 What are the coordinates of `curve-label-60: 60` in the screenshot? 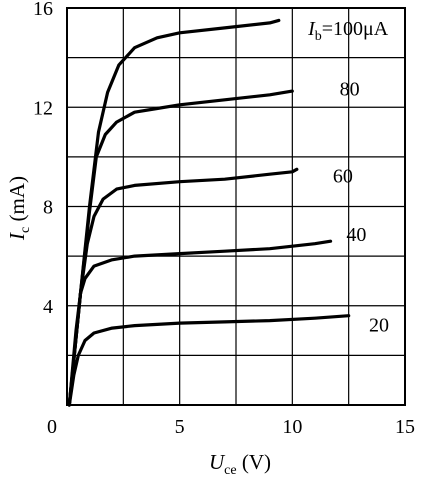 It's located at (343, 176).